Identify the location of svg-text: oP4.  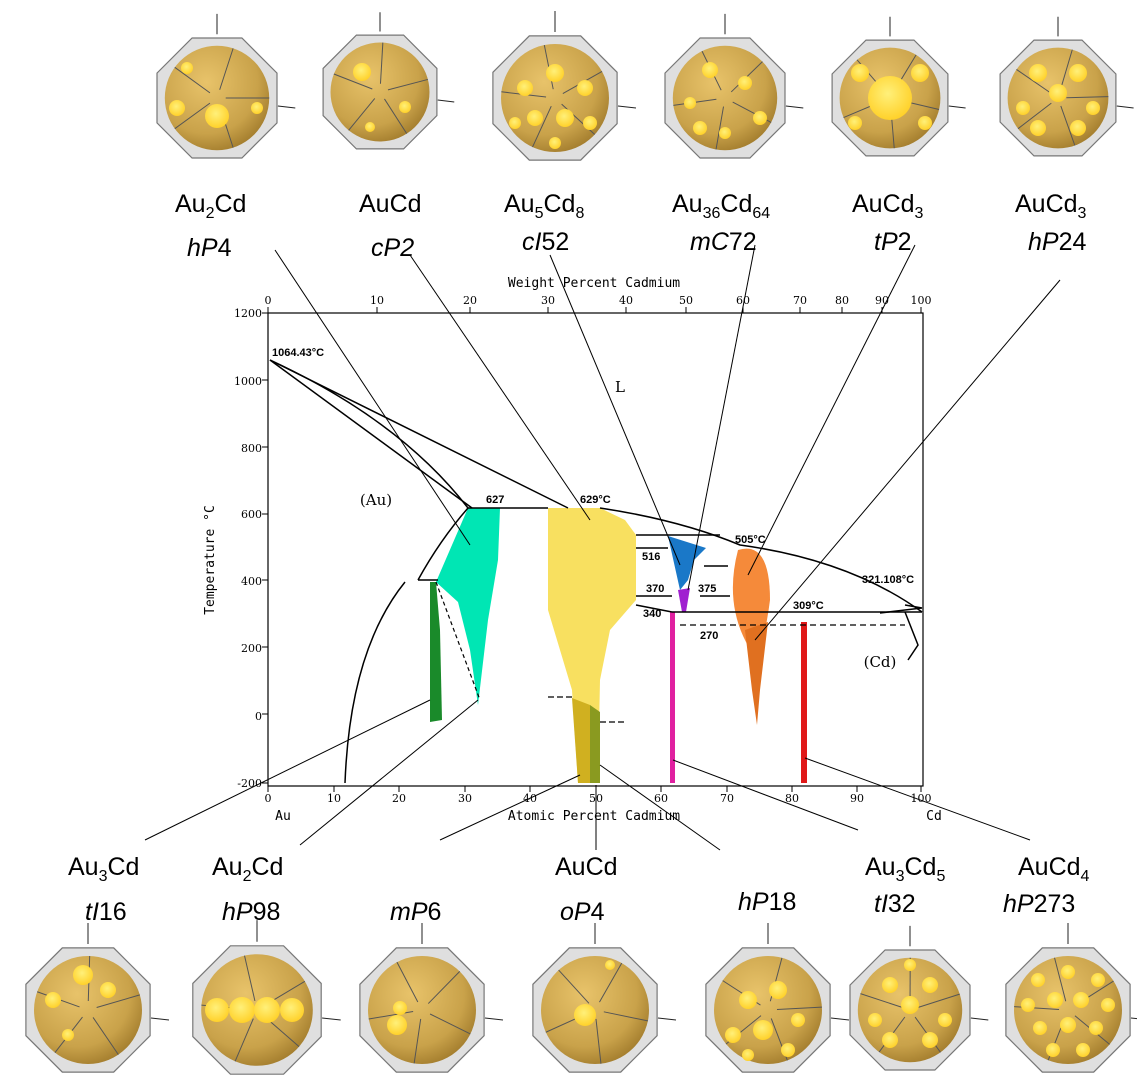
(582, 912).